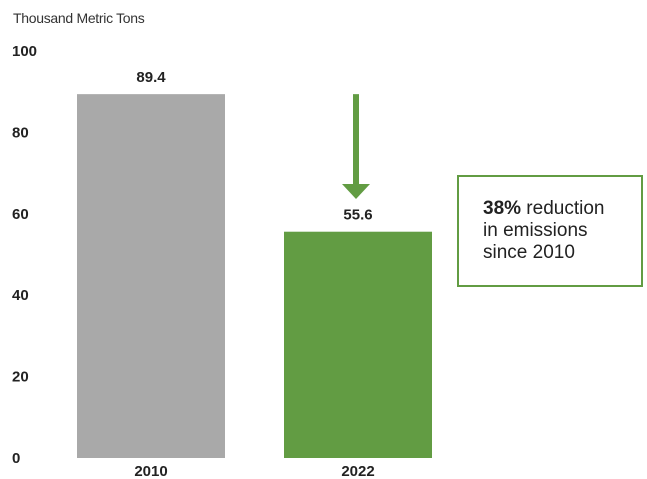  Describe the element at coordinates (529, 252) in the screenshot. I see `callout-line-3: since 2010` at that location.